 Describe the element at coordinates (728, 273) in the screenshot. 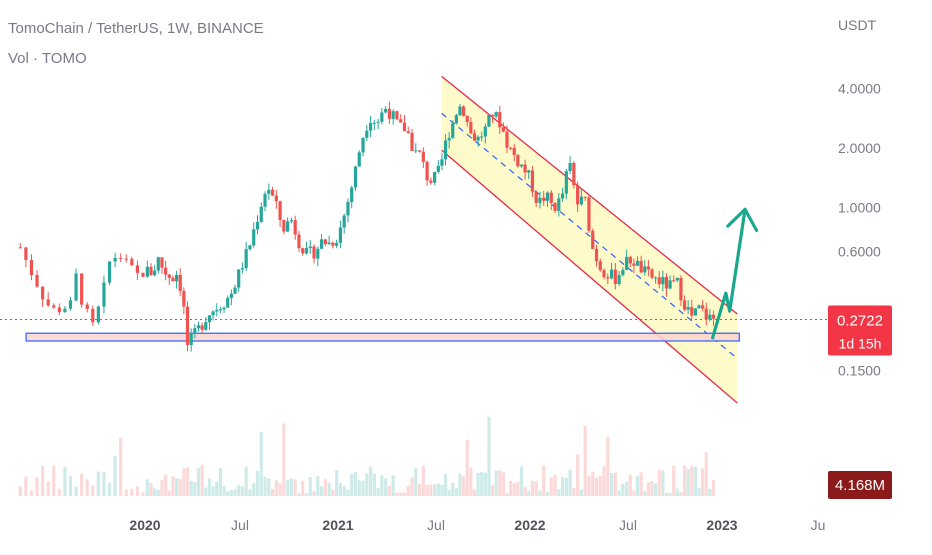

I see `arrow-path` at that location.